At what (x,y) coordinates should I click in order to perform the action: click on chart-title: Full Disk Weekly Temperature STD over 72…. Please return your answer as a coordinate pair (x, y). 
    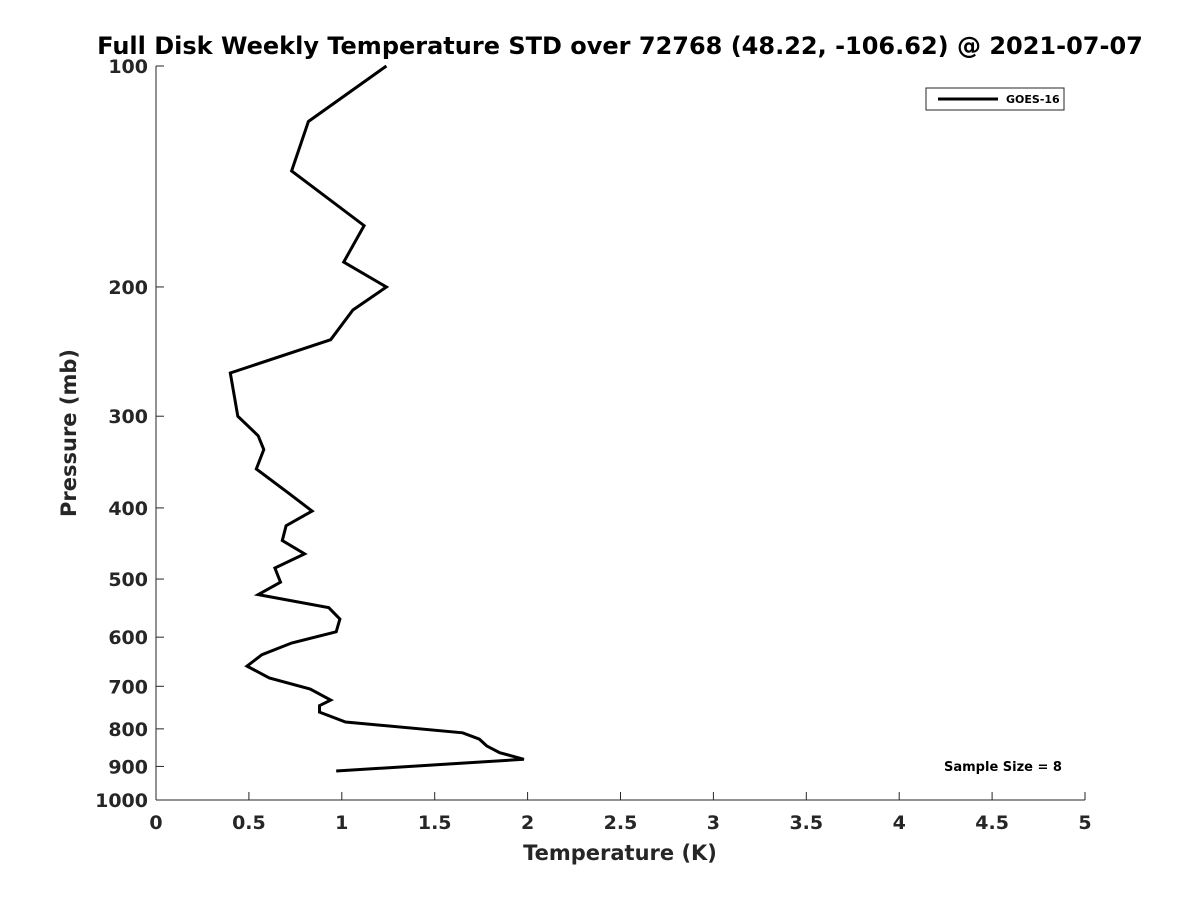
    Looking at the image, I should click on (620, 46).